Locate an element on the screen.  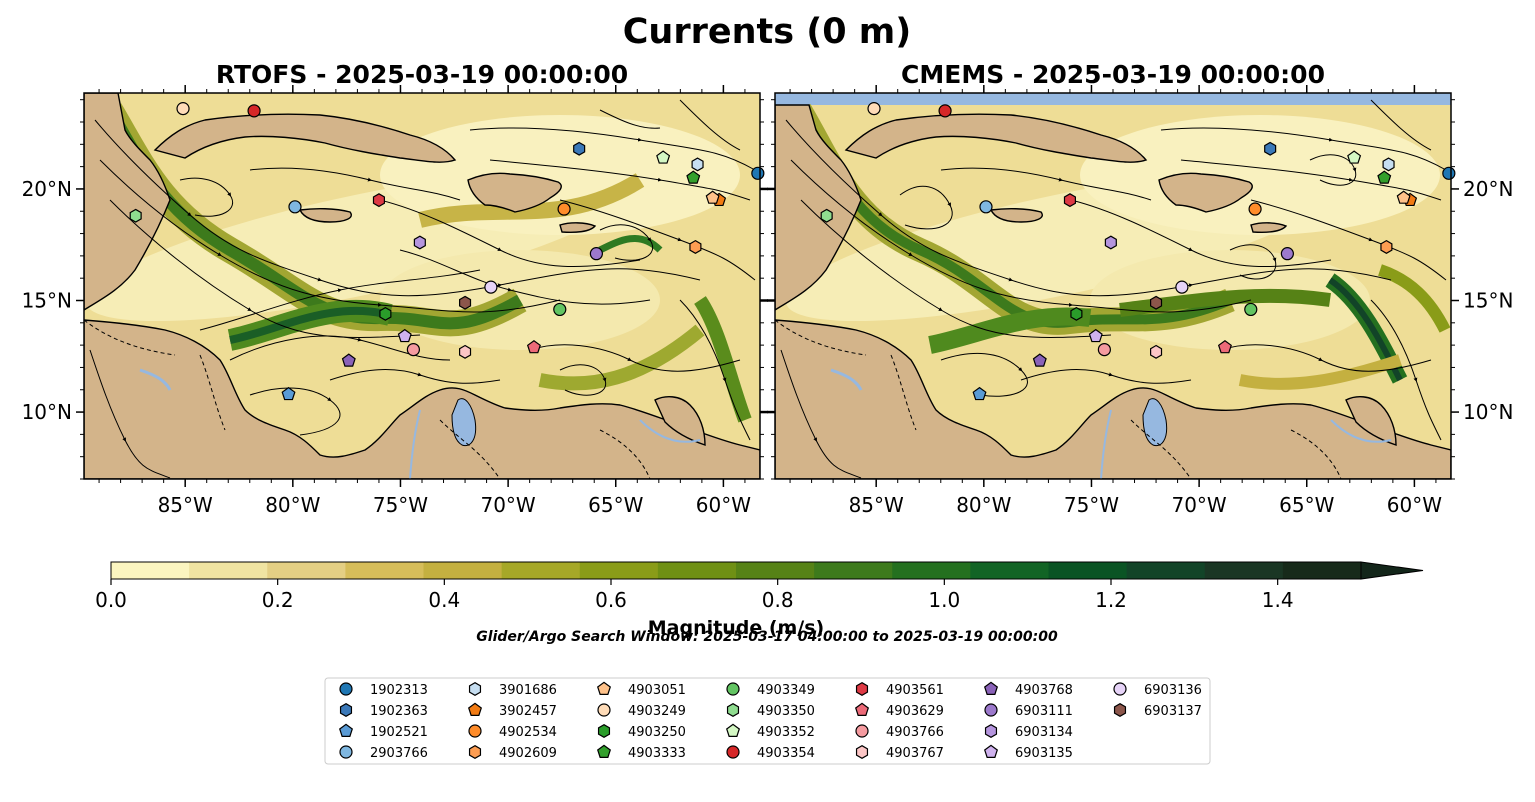
legend-item: 4903349 is located at coordinates (770, 690).